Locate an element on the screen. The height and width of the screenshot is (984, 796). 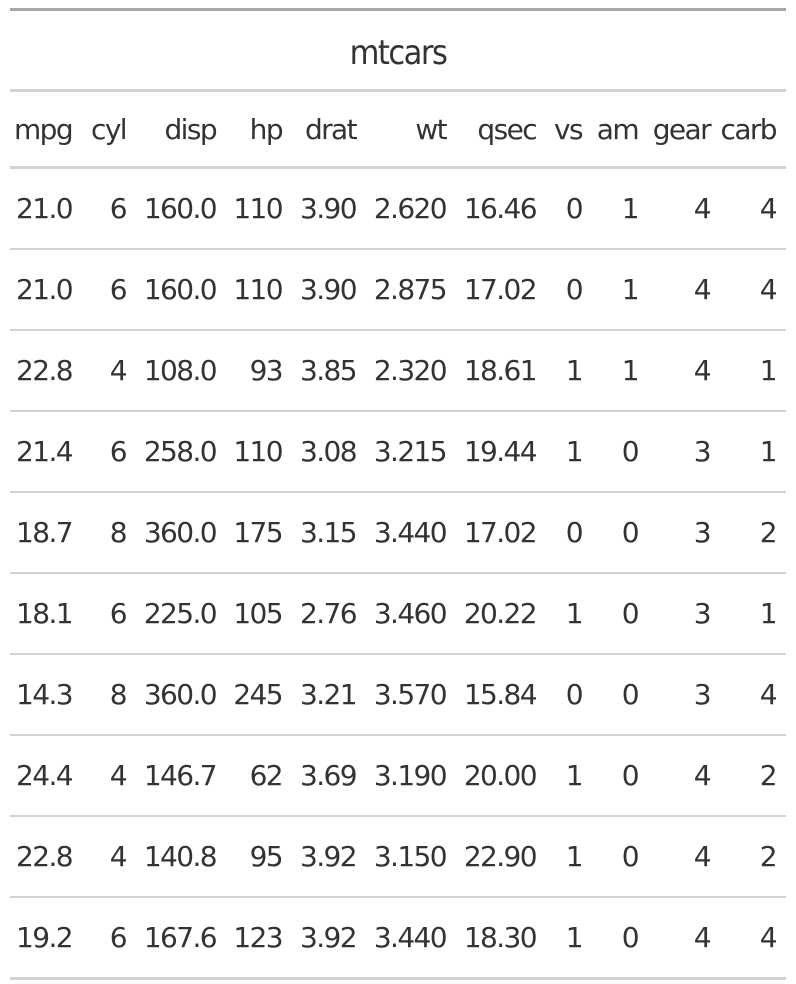
cell-qsec: 22.90 is located at coordinates (501, 857).